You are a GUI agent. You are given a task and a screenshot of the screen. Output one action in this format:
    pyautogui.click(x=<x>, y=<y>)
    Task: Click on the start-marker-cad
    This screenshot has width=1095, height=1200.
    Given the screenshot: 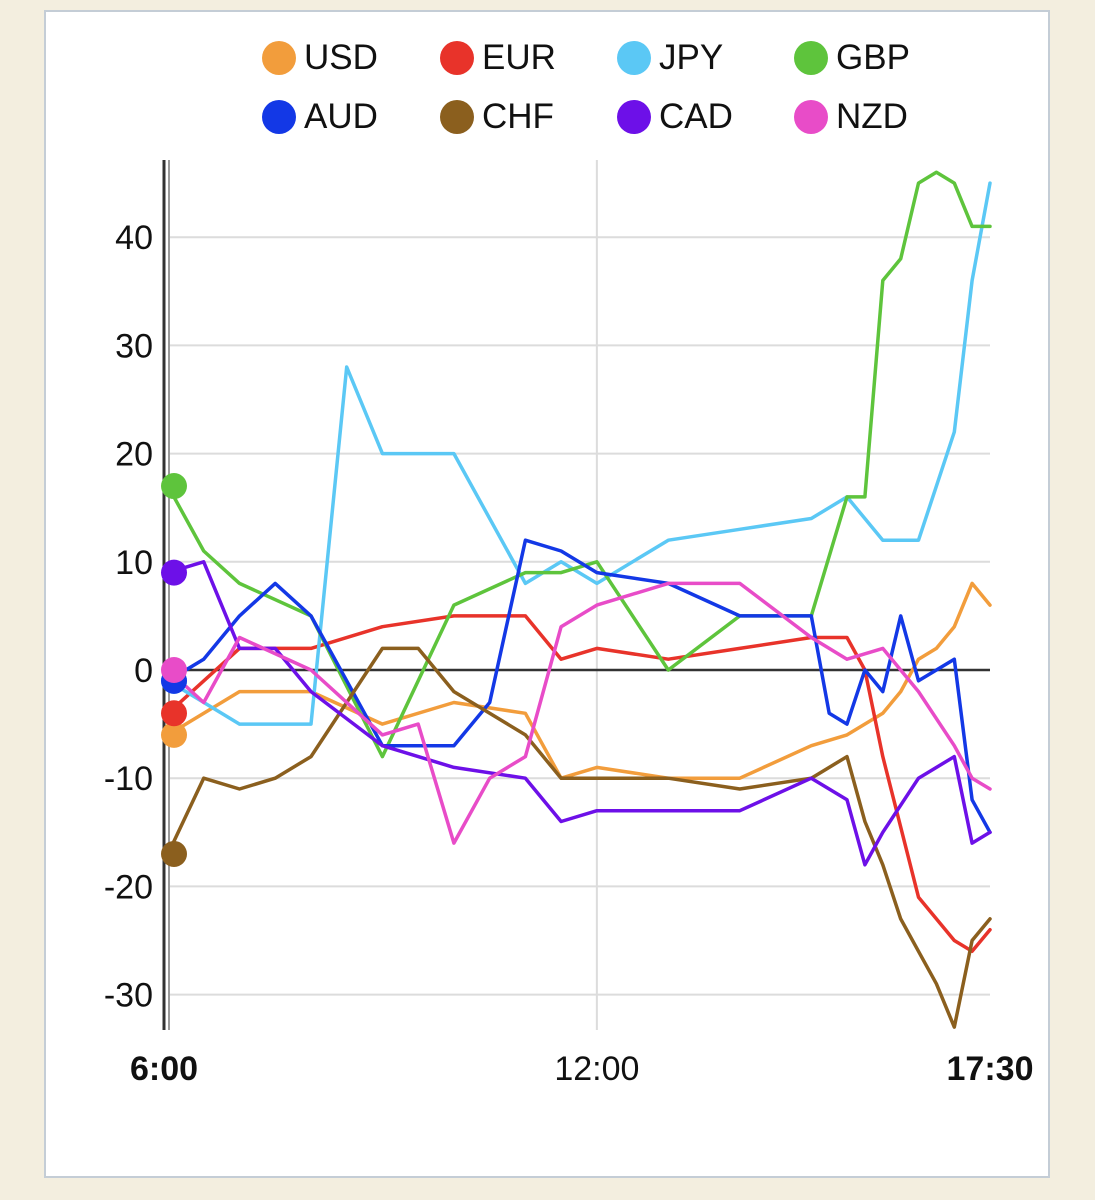 What is the action you would take?
    pyautogui.click(x=174, y=572)
    